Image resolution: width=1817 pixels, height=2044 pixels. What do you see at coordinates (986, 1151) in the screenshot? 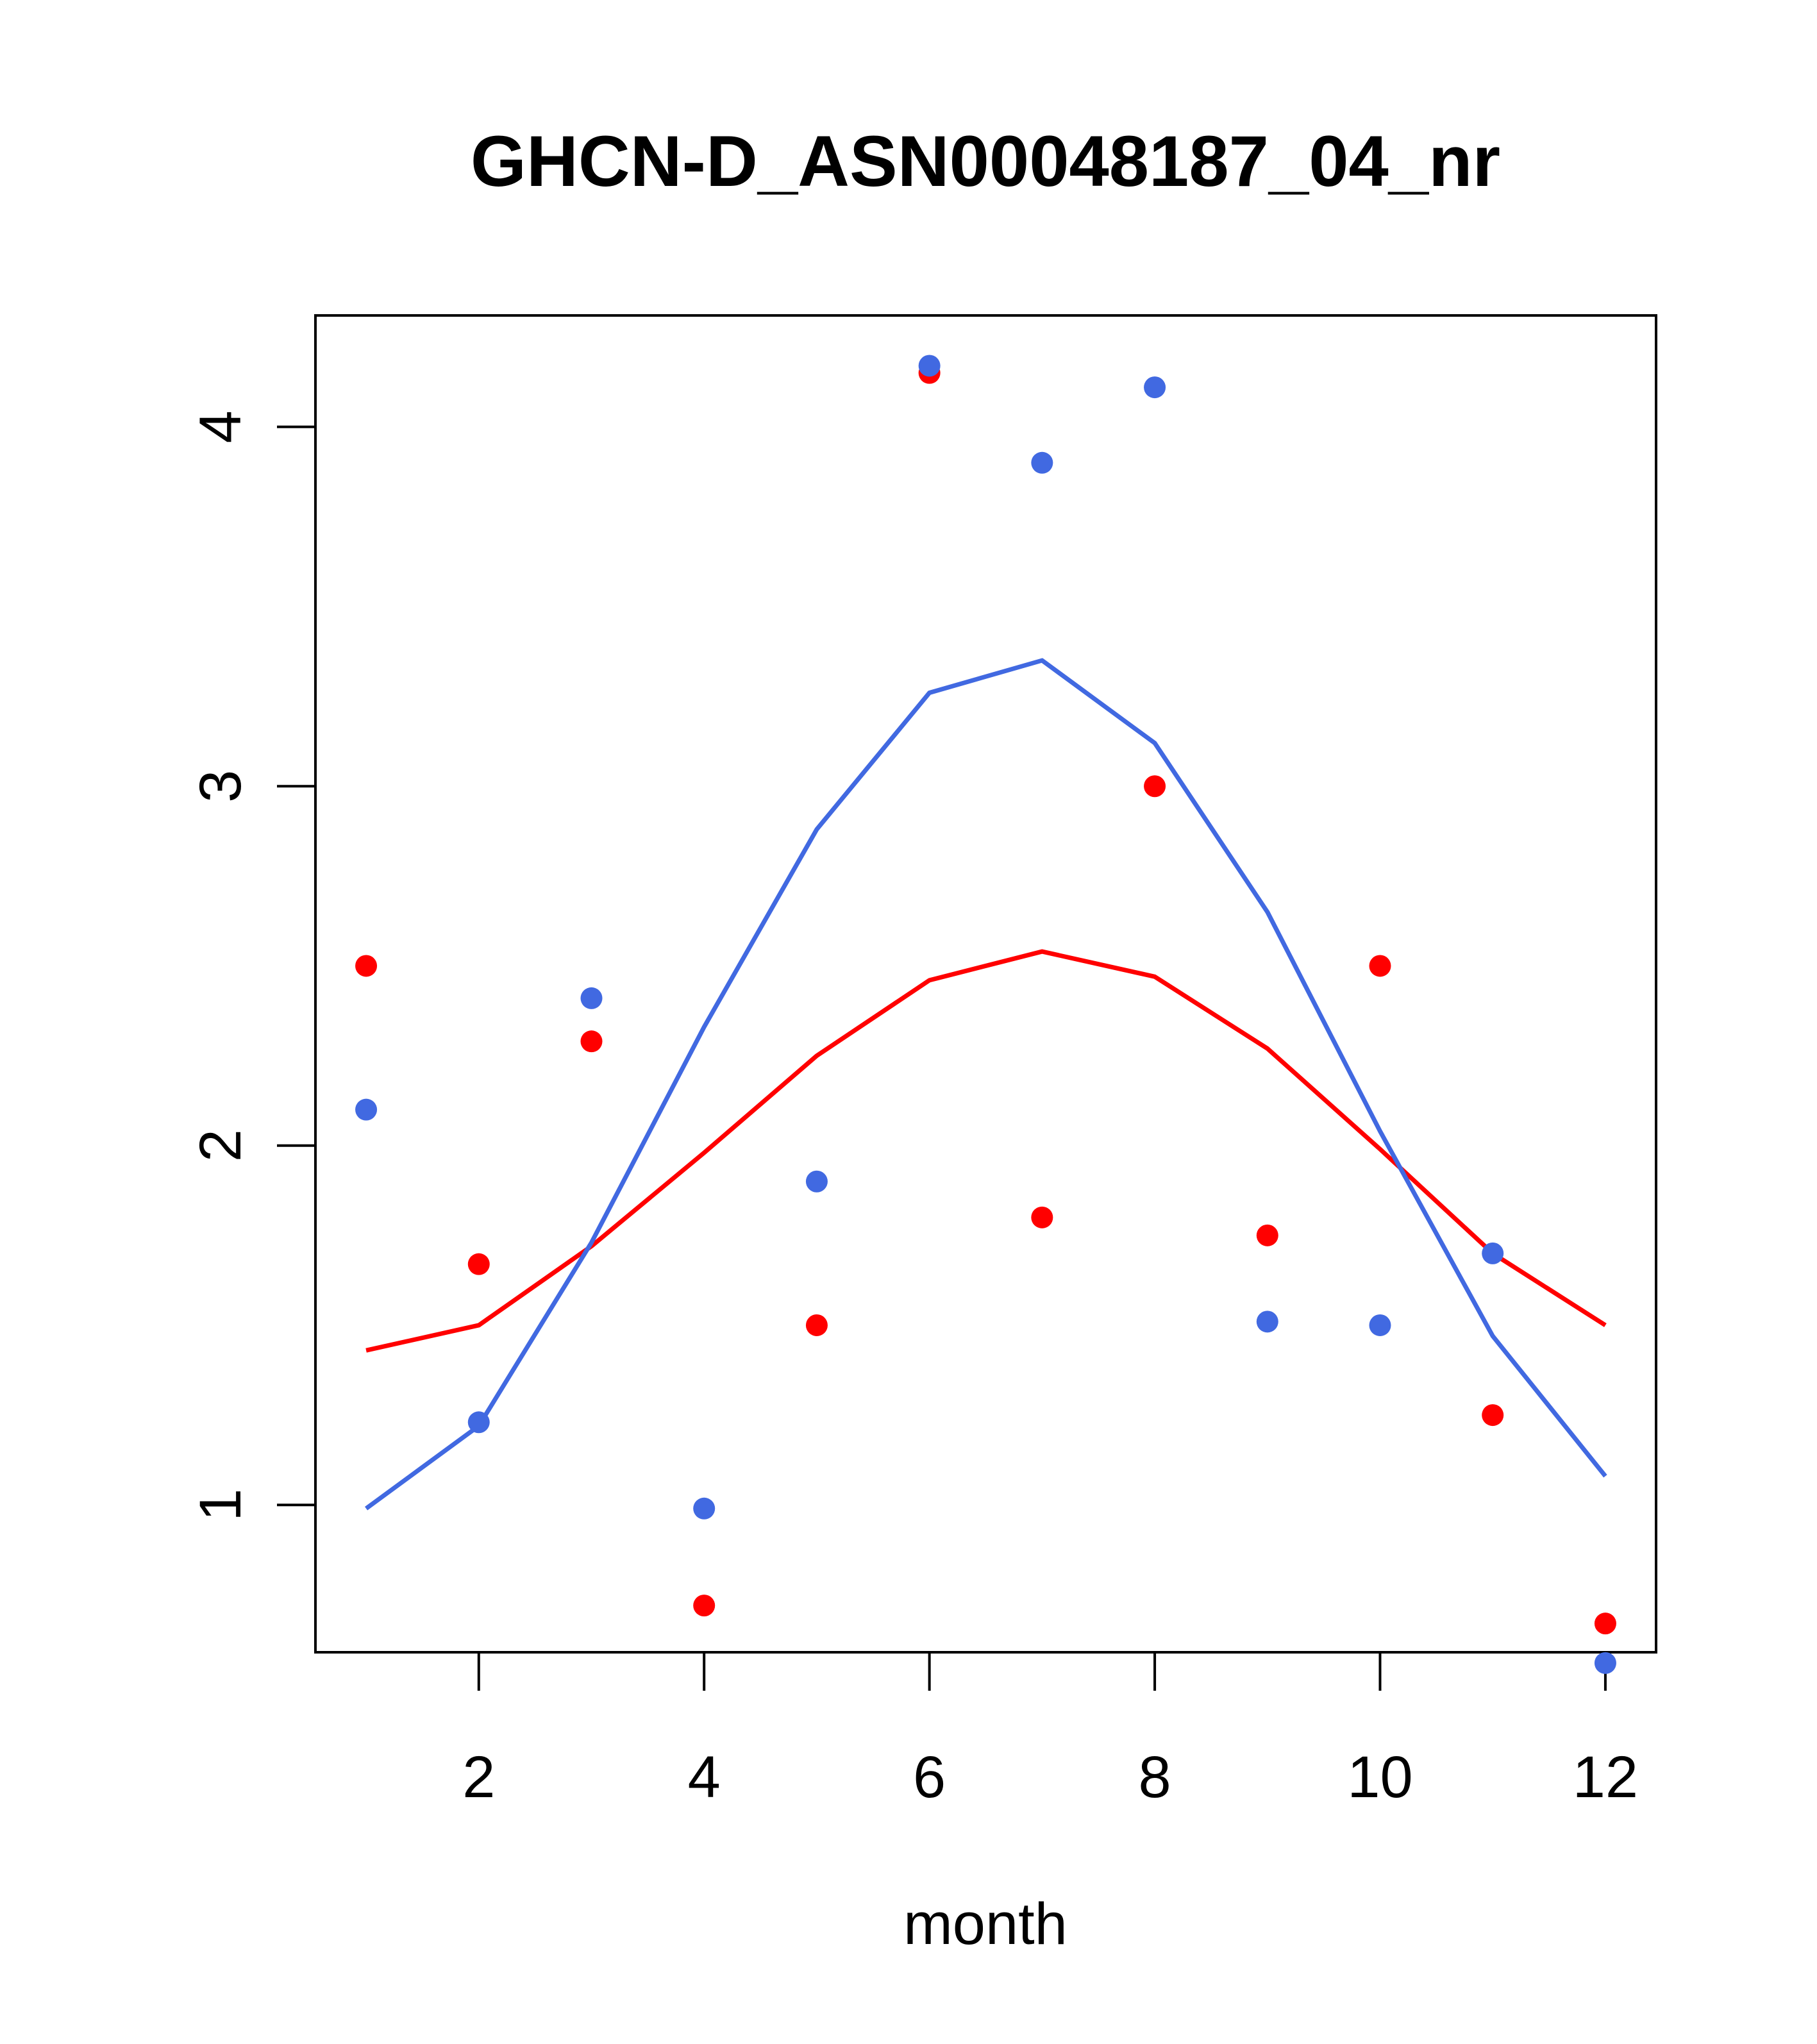
I see `red-fit-line` at bounding box center [986, 1151].